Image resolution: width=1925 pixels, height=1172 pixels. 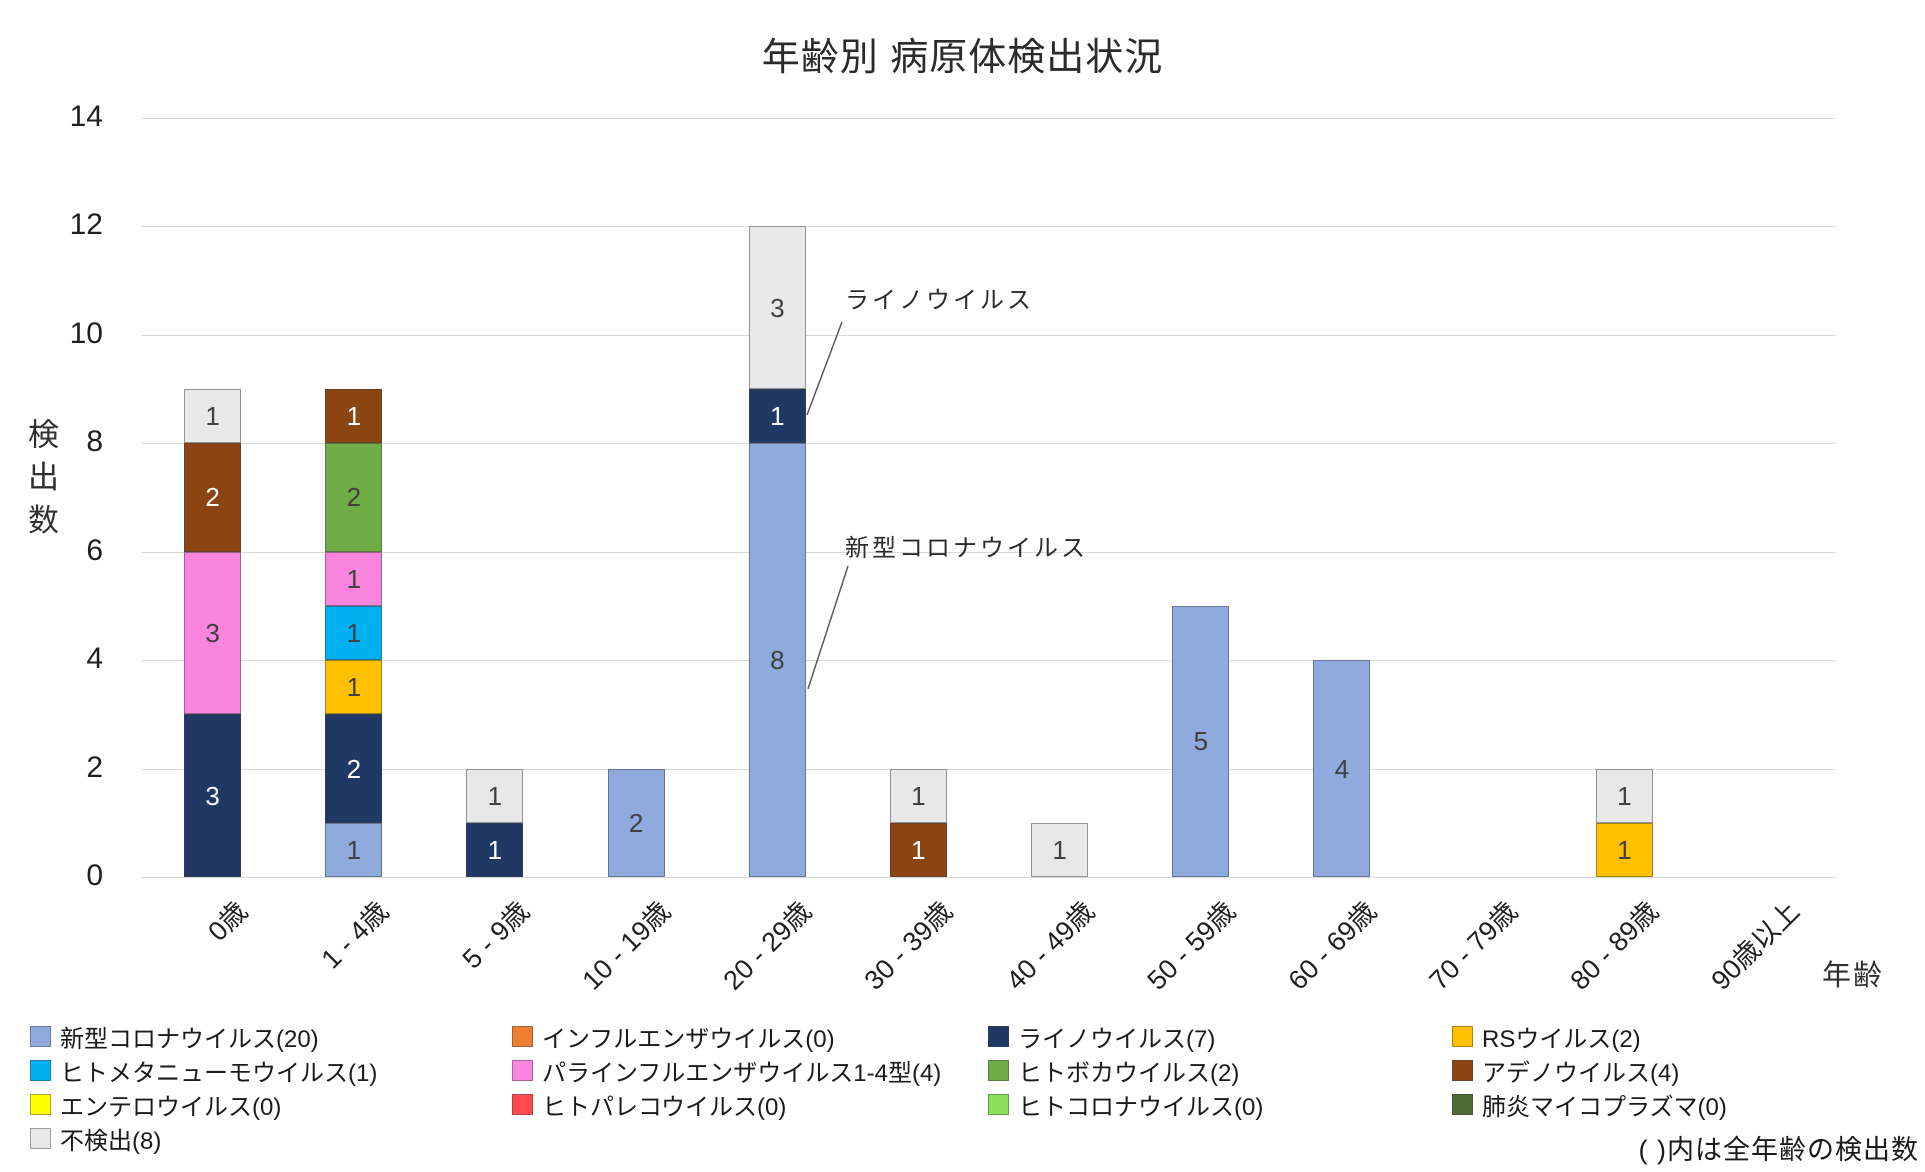 I want to click on y-tick-label: 12, so click(x=86, y=225).